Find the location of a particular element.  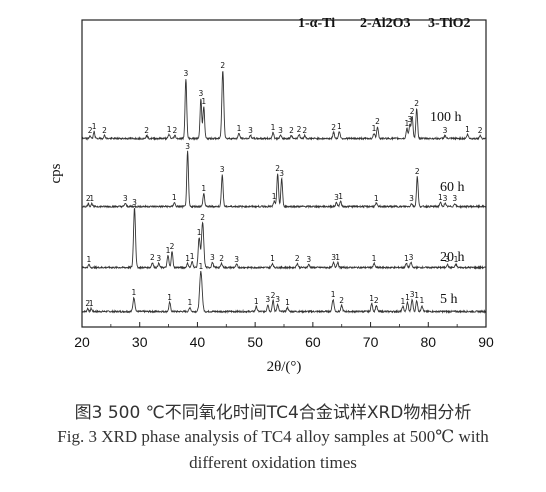

series-label-60h: 60 h is located at coordinates (452, 187).